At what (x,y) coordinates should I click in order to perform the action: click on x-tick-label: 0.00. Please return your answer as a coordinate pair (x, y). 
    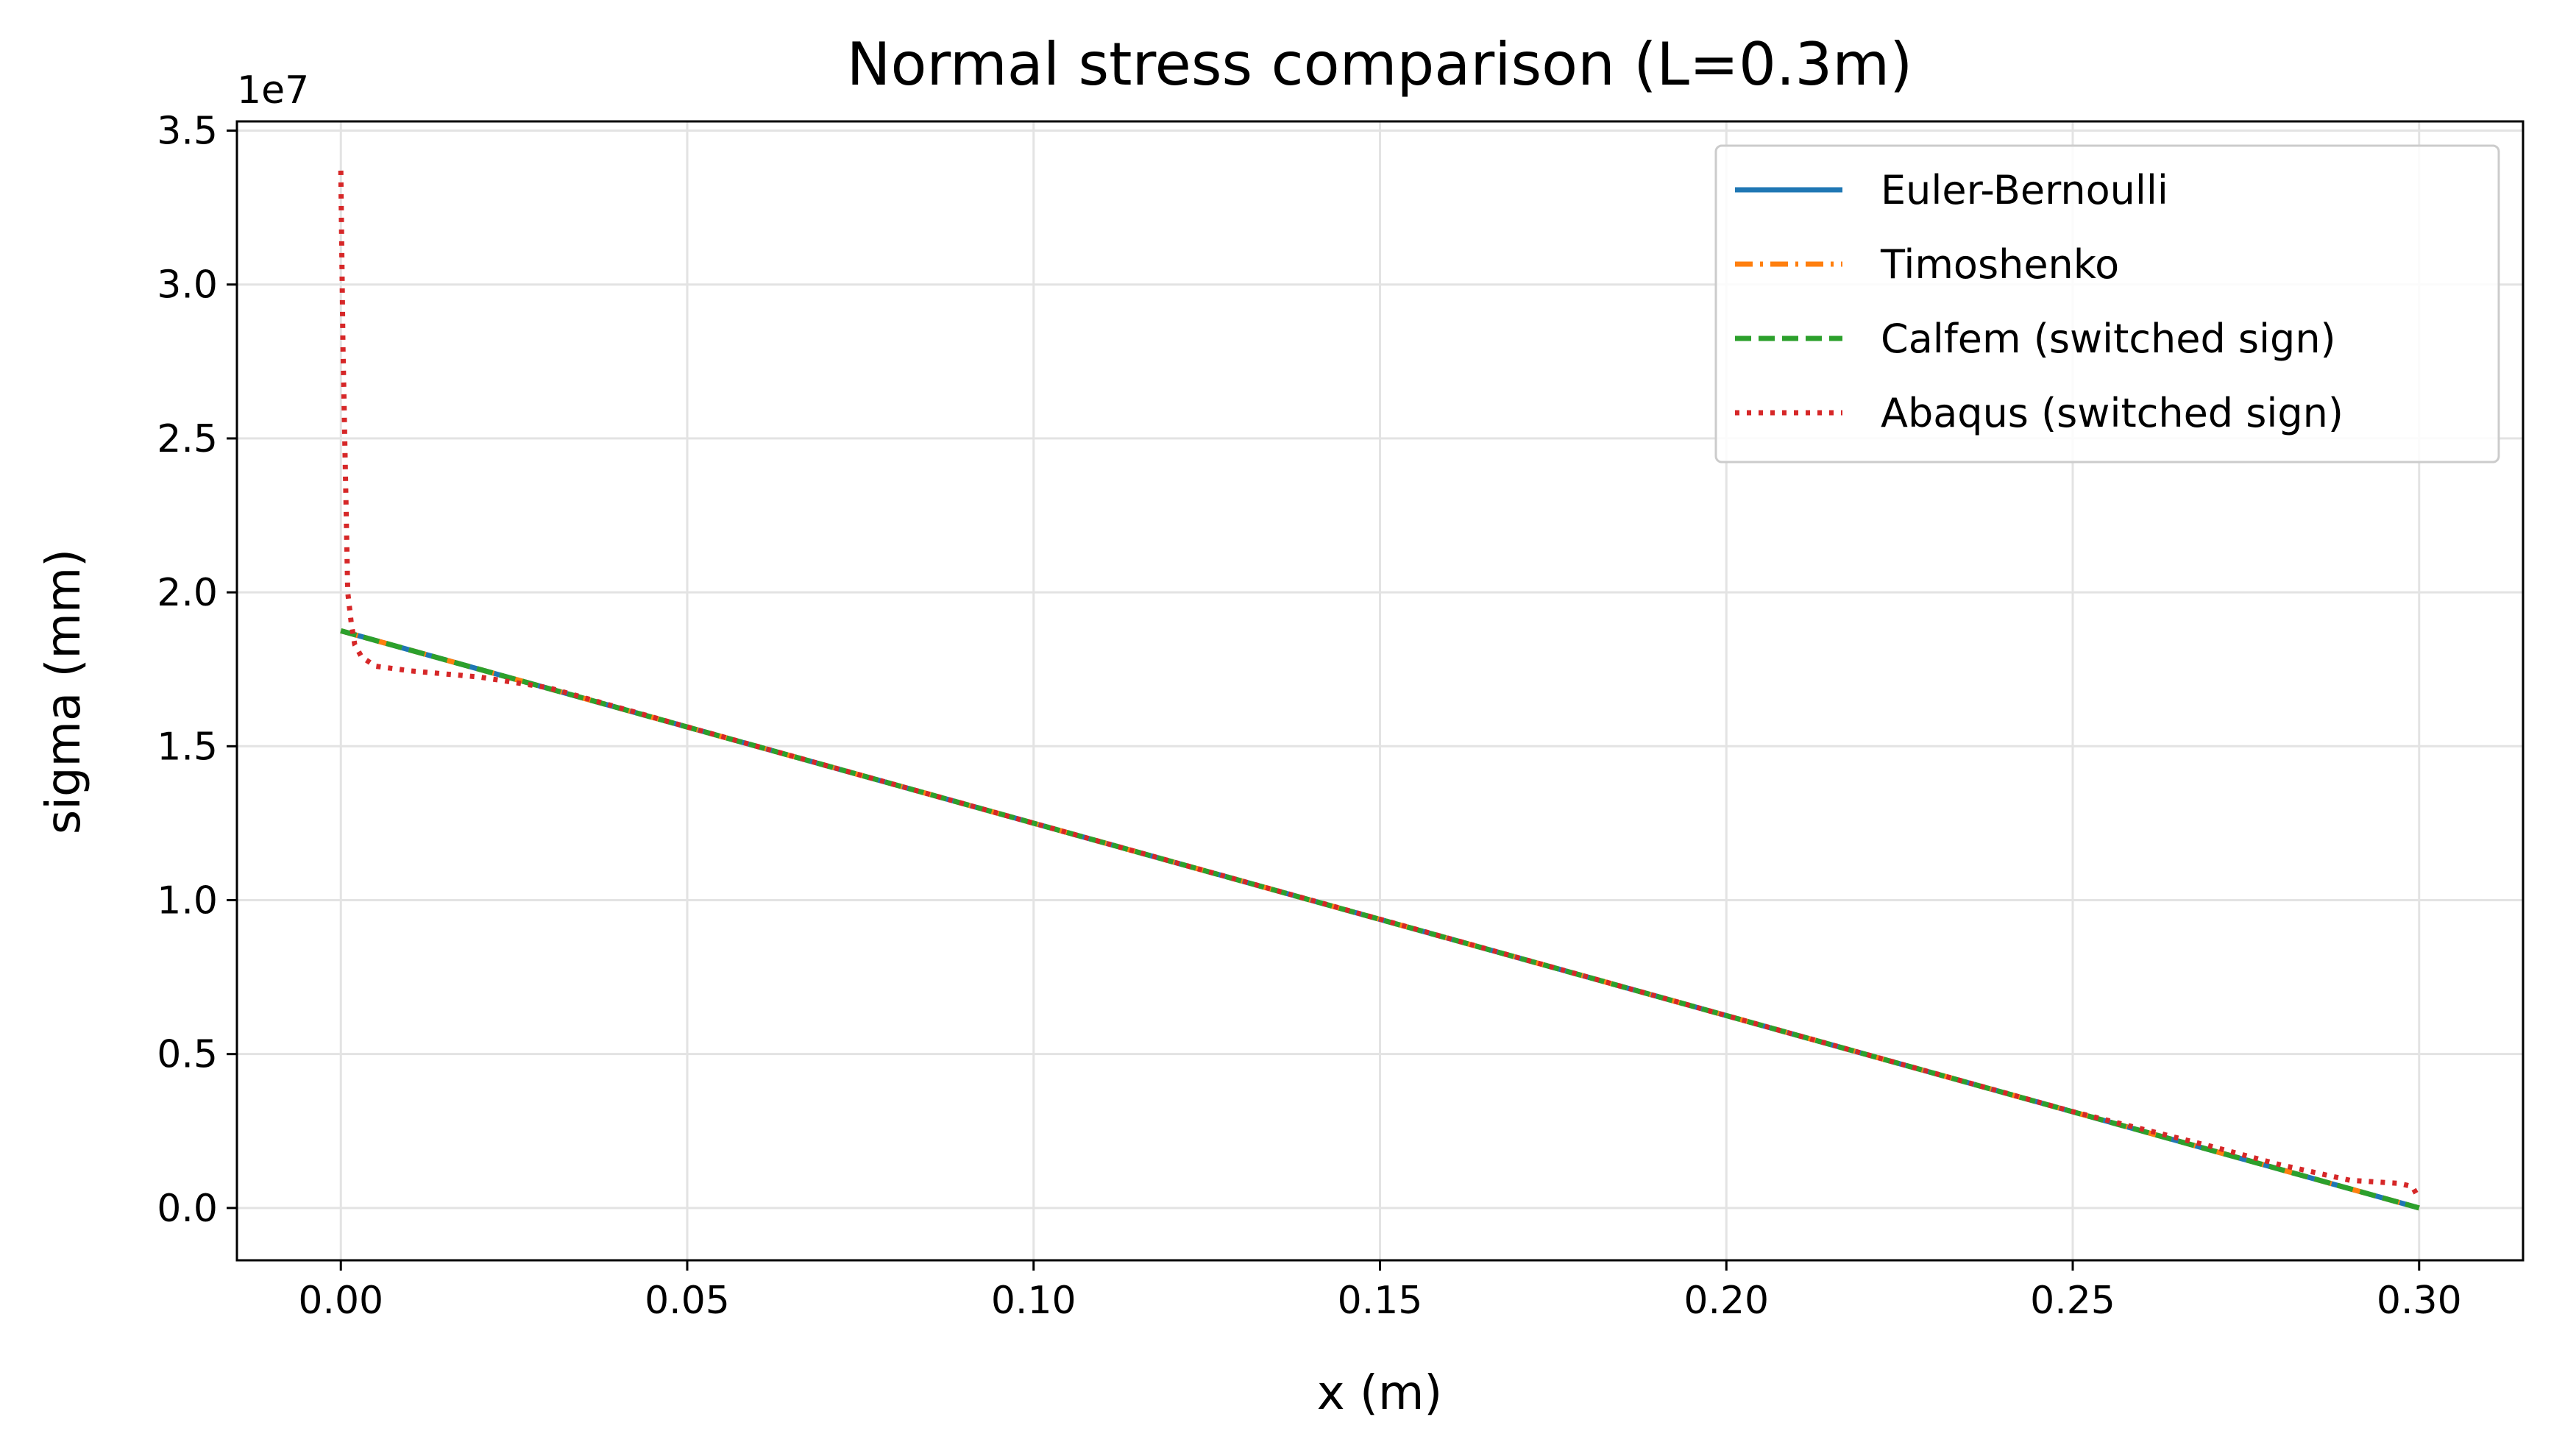
    Looking at the image, I should click on (340, 1301).